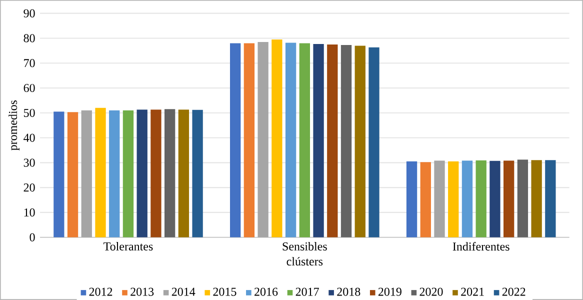 The height and width of the screenshot is (300, 583). What do you see at coordinates (29, 187) in the screenshot?
I see `y-tick-label: 20` at bounding box center [29, 187].